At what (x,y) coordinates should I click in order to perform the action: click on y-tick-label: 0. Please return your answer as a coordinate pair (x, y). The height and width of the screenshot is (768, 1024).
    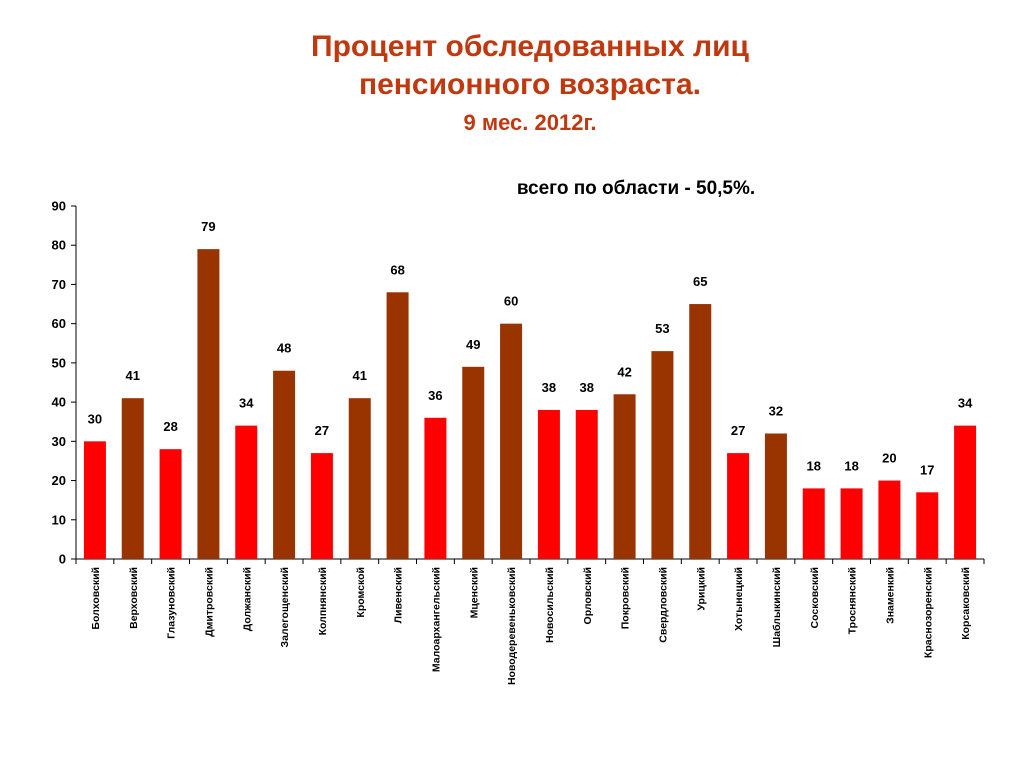
    Looking at the image, I should click on (62, 559).